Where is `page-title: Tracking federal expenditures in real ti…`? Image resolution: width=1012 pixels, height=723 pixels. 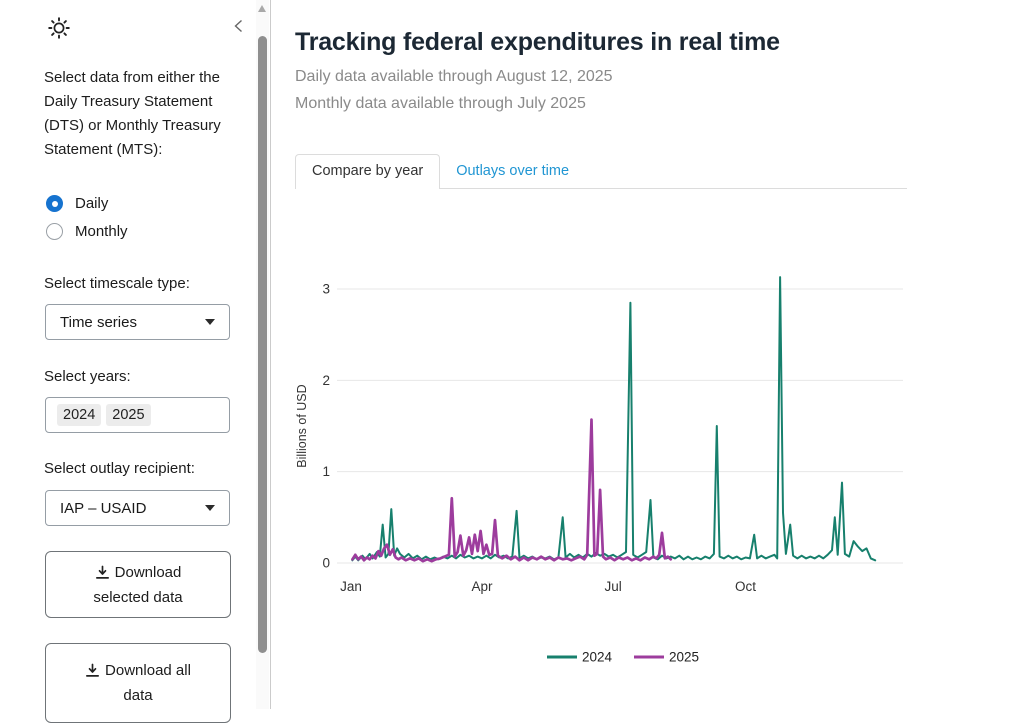 page-title: Tracking federal expenditures in real ti… is located at coordinates (537, 42).